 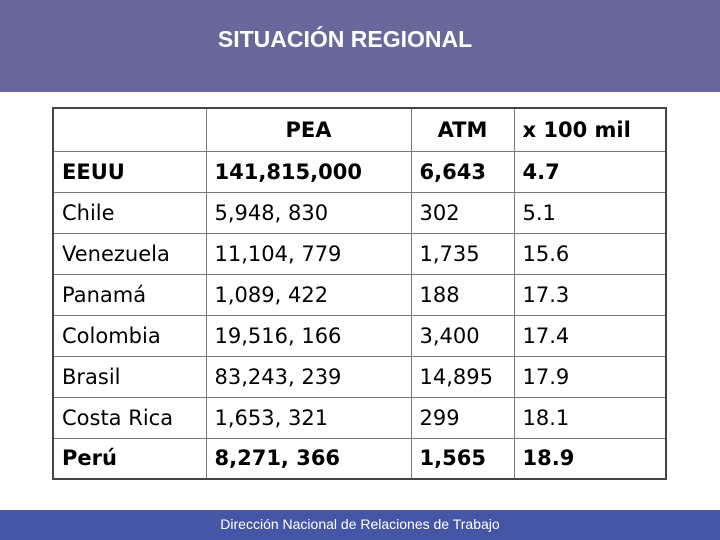 I want to click on header-row: PEA ATM x 100 mil, so click(x=359, y=129).